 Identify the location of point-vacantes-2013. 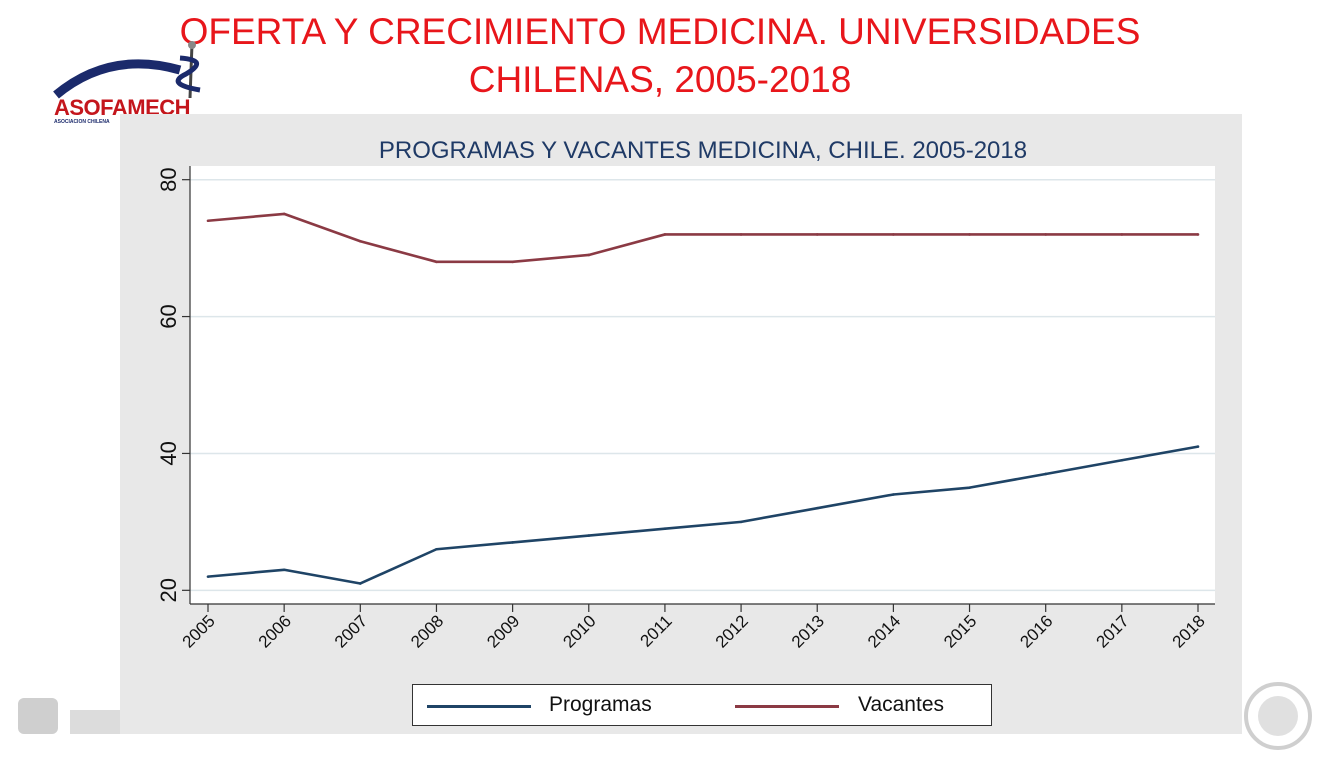
(817, 234).